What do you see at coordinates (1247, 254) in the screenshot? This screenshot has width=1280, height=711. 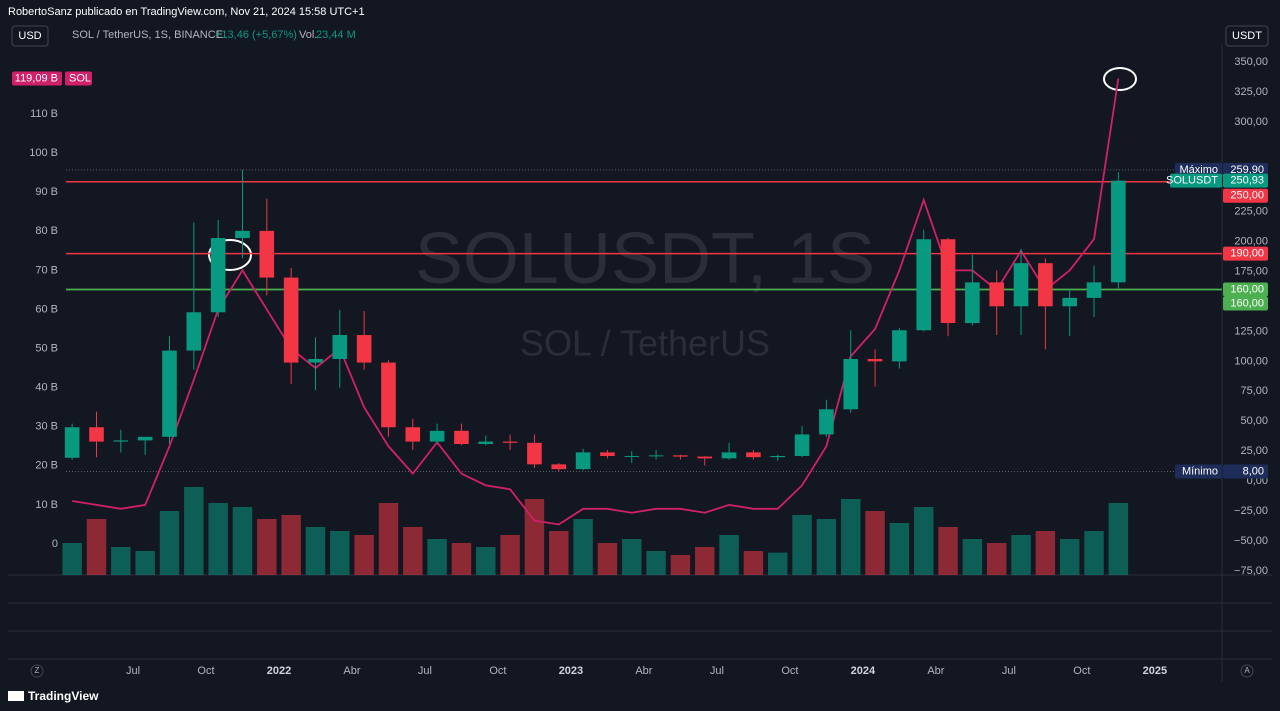 I see `hline-label: 190,00` at bounding box center [1247, 254].